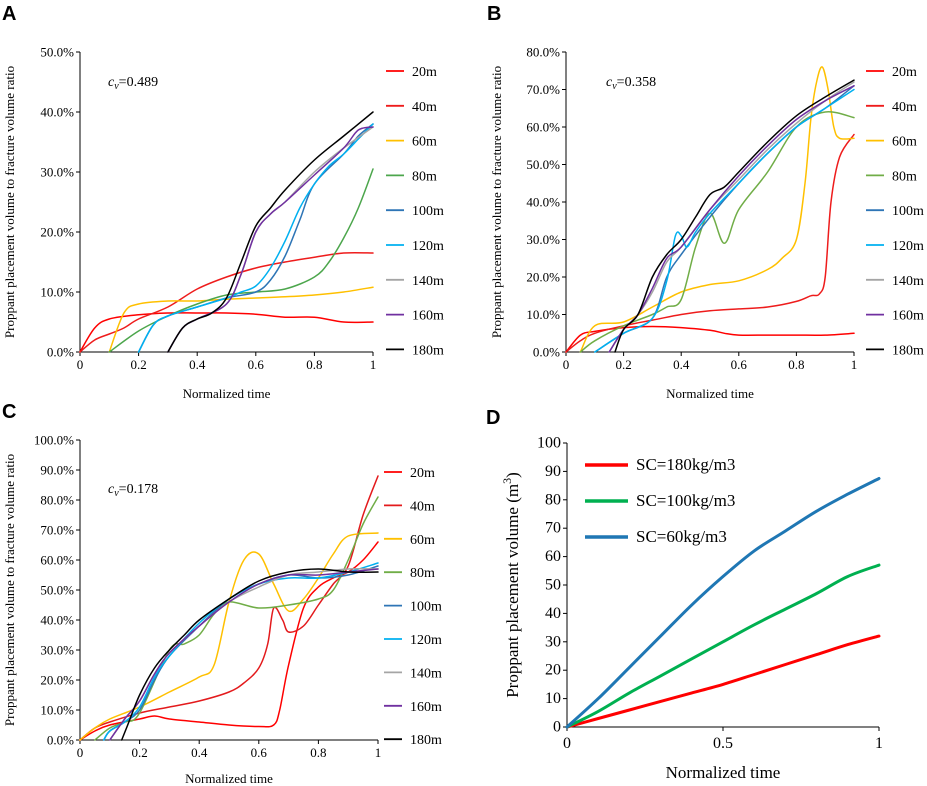 This screenshot has height=786, width=927. I want to click on y-tick-label: 0, so click(557, 727).